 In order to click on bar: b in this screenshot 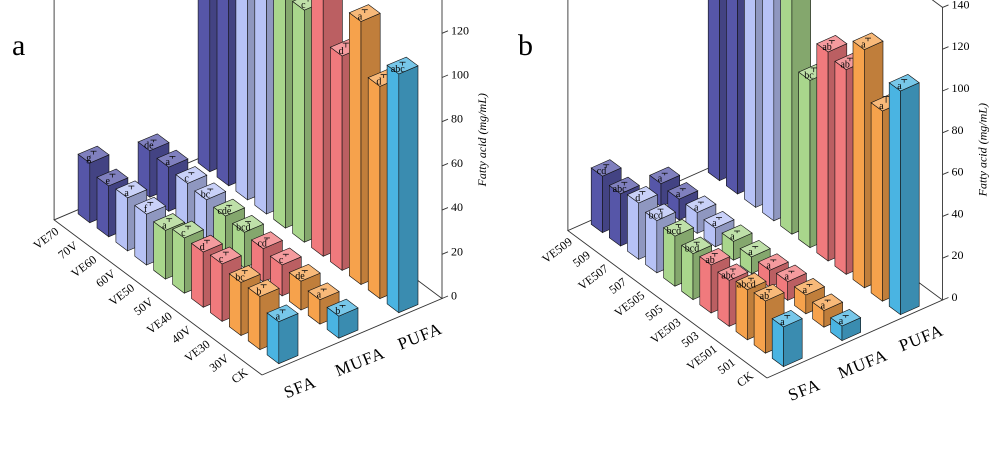, I will do `click(342, 318)`.